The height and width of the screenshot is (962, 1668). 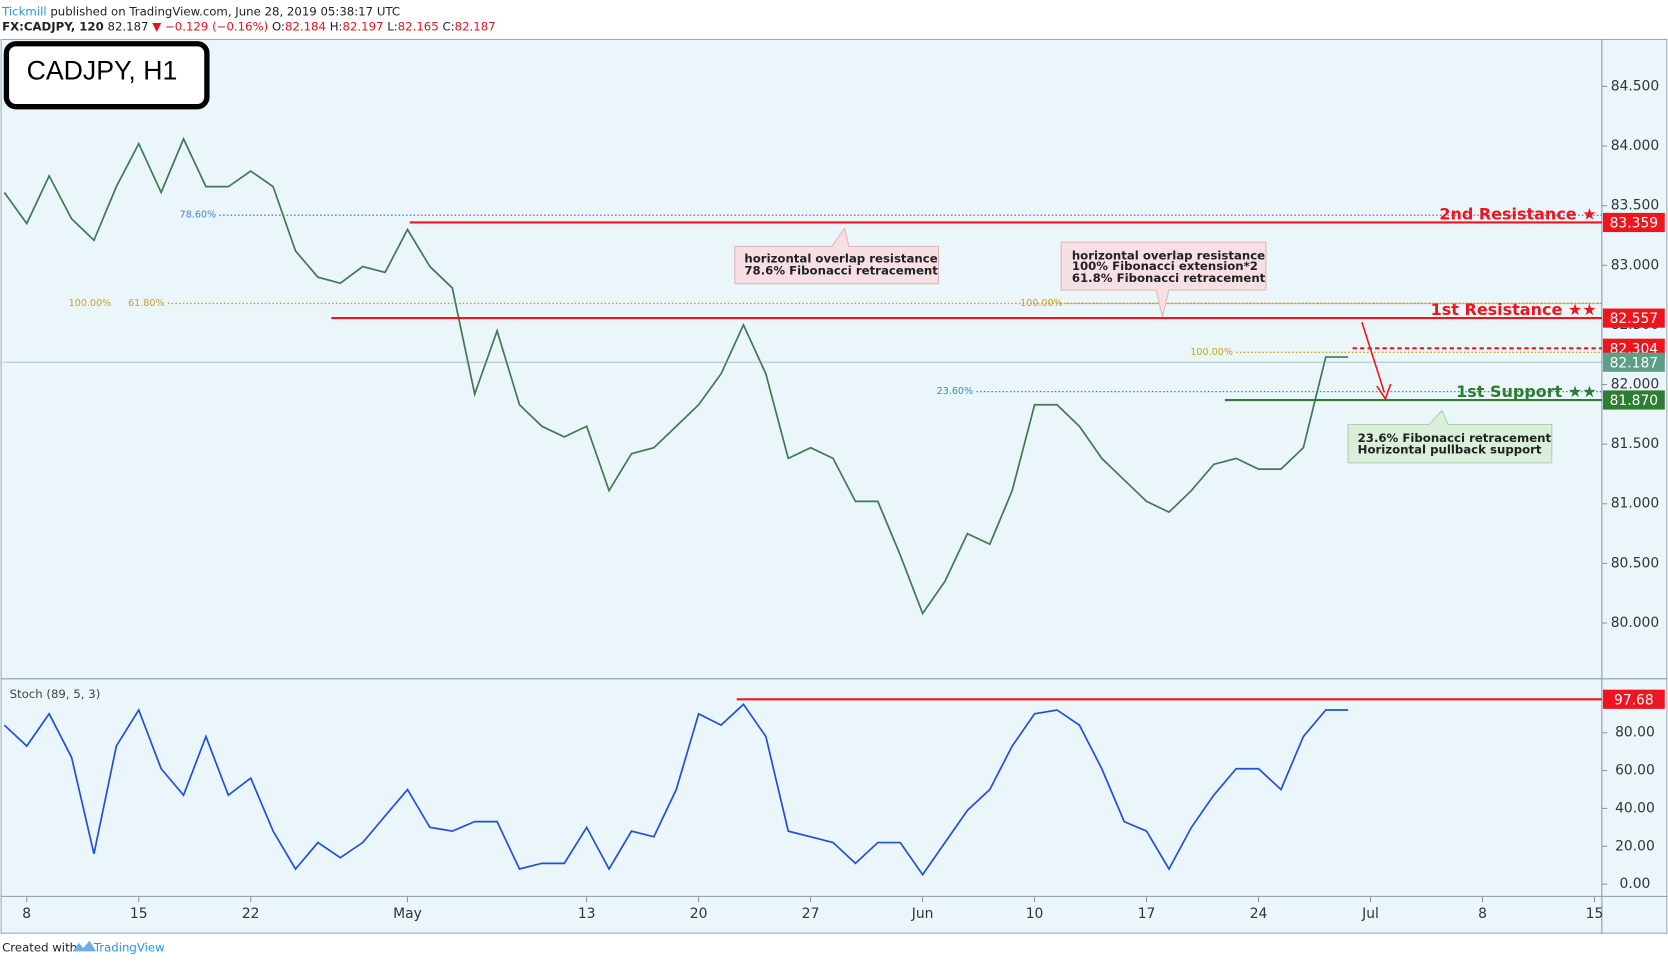 I want to click on y-tick-label: 40.00, so click(x=1635, y=808).